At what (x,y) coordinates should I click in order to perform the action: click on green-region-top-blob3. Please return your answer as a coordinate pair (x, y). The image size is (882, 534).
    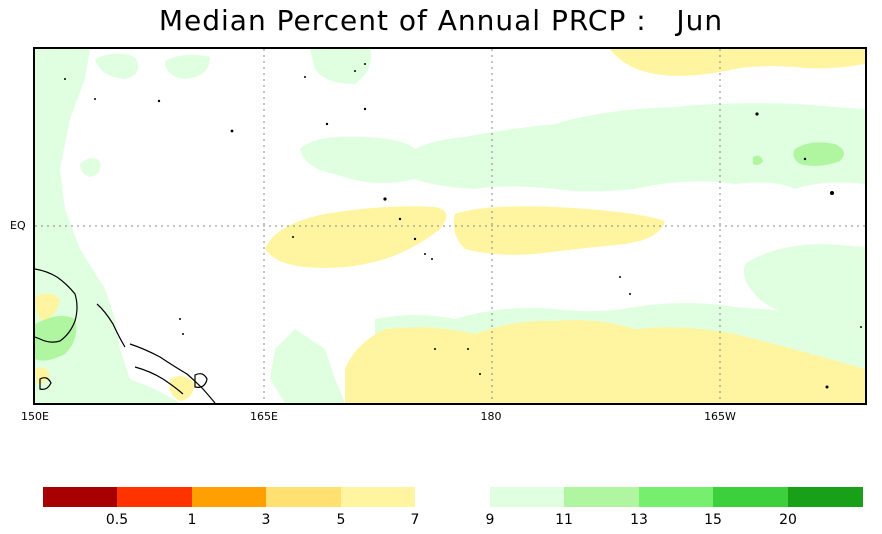
    Looking at the image, I should click on (340, 66).